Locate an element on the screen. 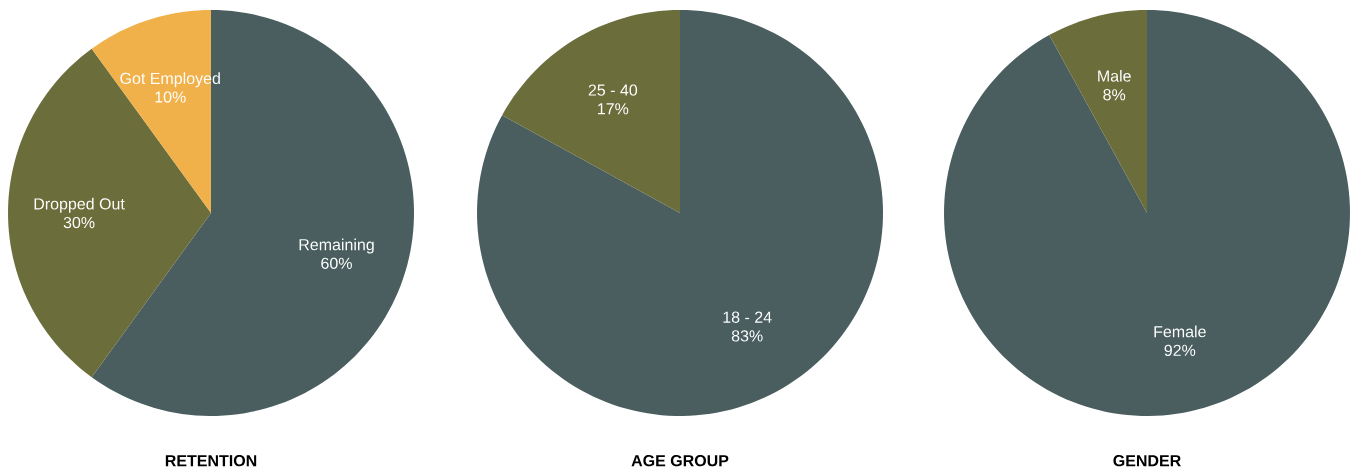 Image resolution: width=1352 pixels, height=473 pixels. data-label: 17% is located at coordinates (613, 109).